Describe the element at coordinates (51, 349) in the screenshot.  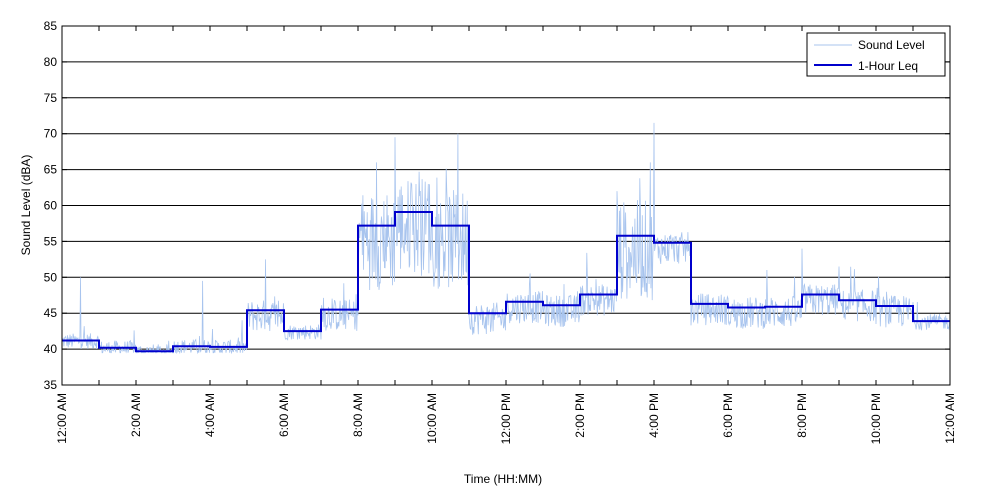
I see `y-tick-label: 40` at that location.